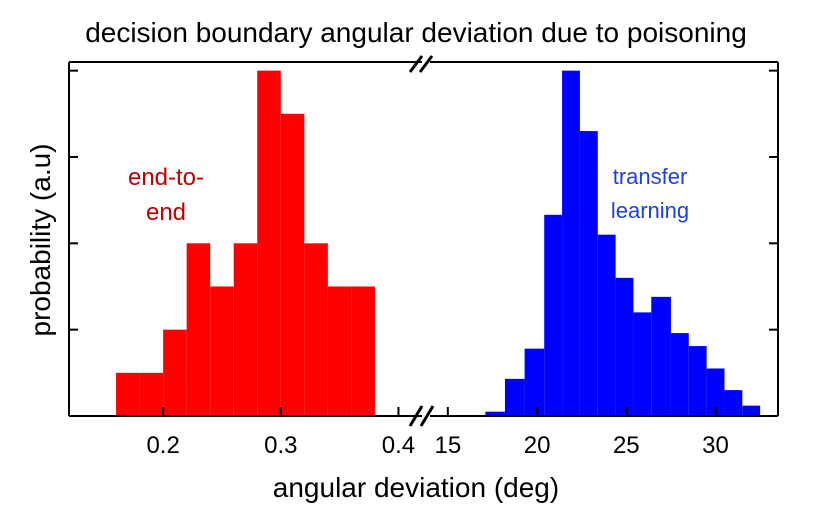 This screenshot has width=830, height=523. I want to click on axis-break-markers, so click(421, 241).